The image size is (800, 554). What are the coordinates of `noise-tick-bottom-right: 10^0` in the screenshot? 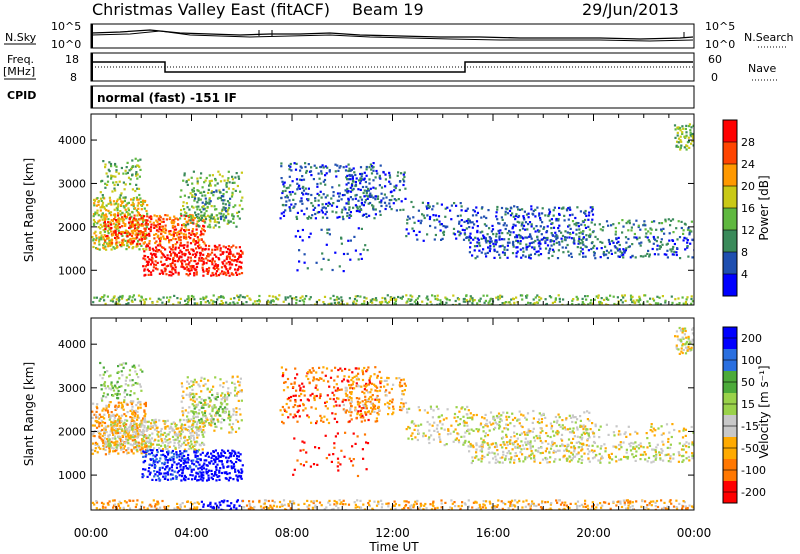 It's located at (720, 44).